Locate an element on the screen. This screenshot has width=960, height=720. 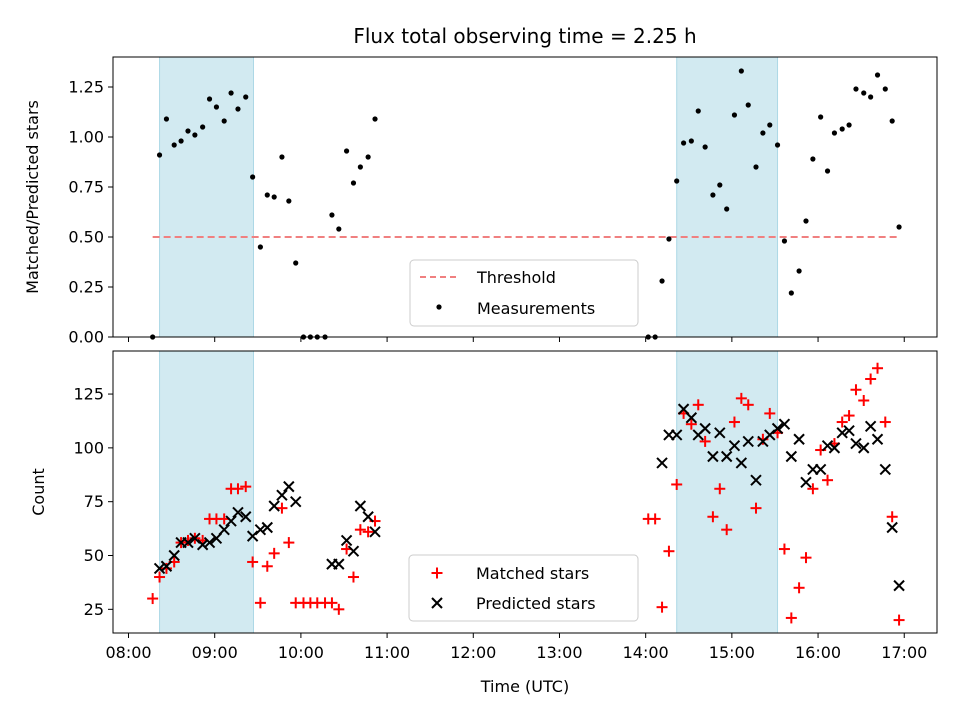
x-tick-label: 15:00 is located at coordinates (732, 652).